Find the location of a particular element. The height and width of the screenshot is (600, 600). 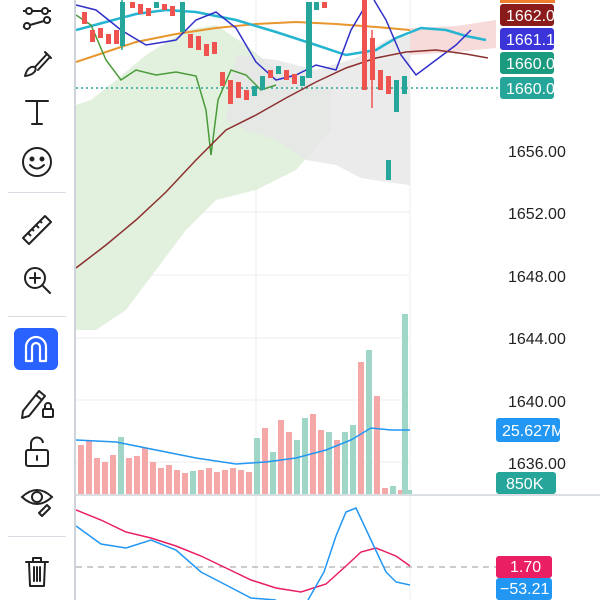

ruler-tool-icon is located at coordinates (37, 230).